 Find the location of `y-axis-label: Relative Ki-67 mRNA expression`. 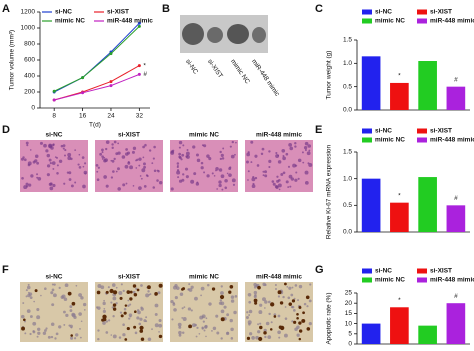

y-axis-label: Relative Ki-67 mRNA expression is located at coordinates (329, 191).